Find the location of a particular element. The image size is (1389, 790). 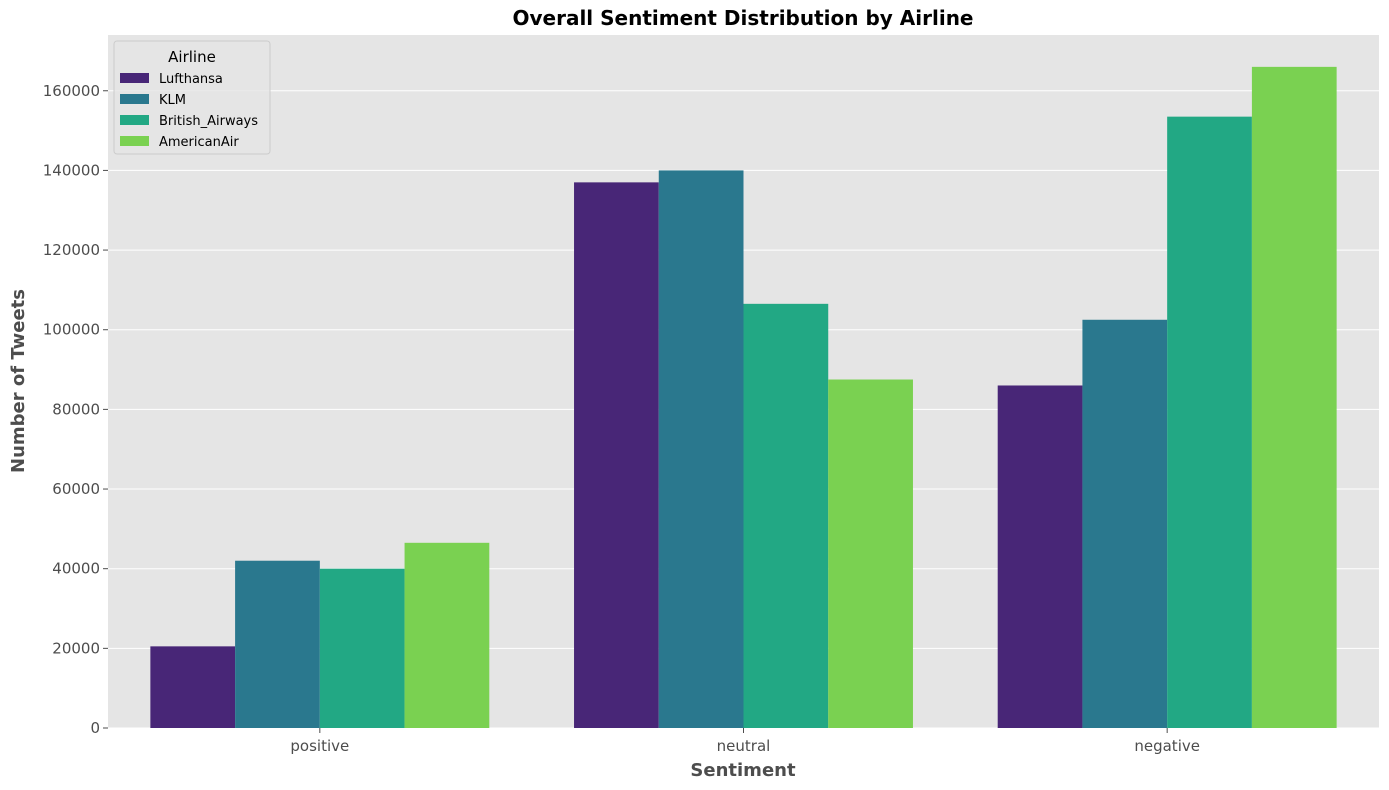

legend-swatch-british-airways is located at coordinates (134, 120).